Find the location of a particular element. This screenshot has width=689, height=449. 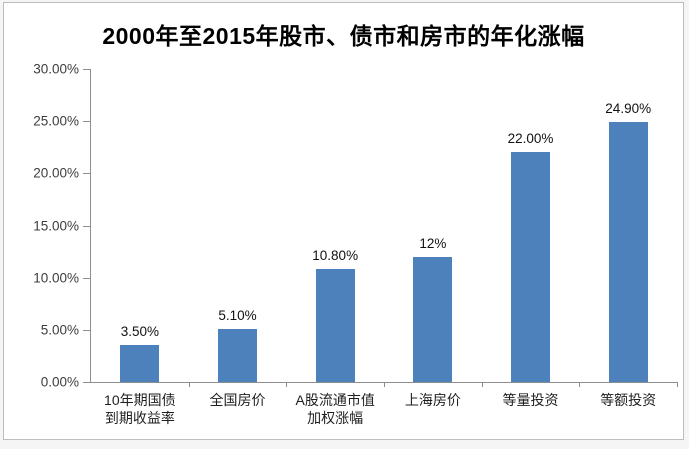

bar-value-label: 10.80% is located at coordinates (335, 255).